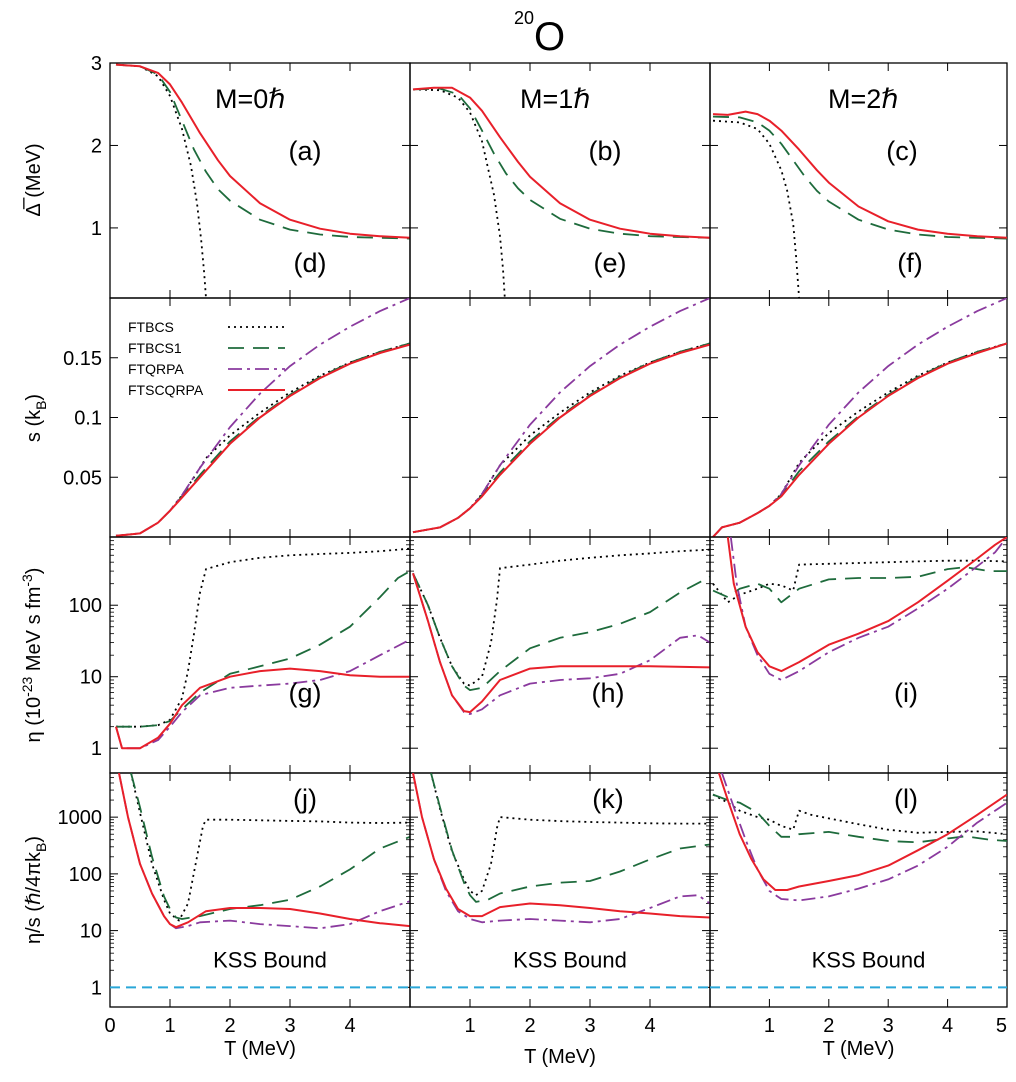  Describe the element at coordinates (555, 99) in the screenshot. I see `m-label: M=1ℏ` at that location.